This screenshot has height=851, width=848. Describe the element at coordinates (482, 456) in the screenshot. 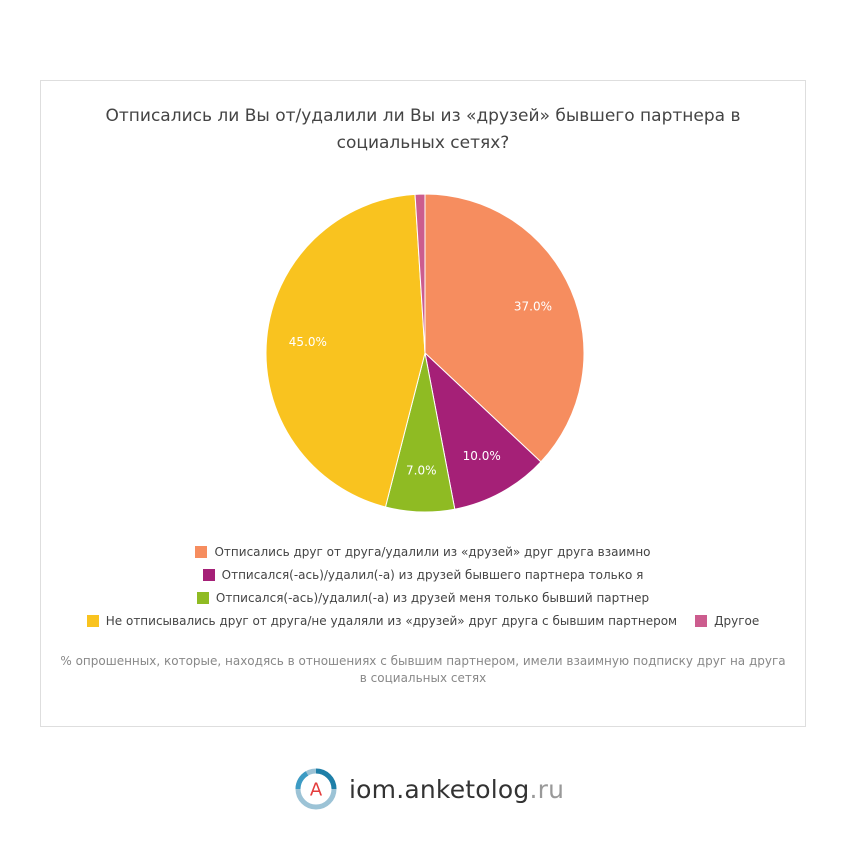

I see `pie-data-label-1: 10.0%` at that location.